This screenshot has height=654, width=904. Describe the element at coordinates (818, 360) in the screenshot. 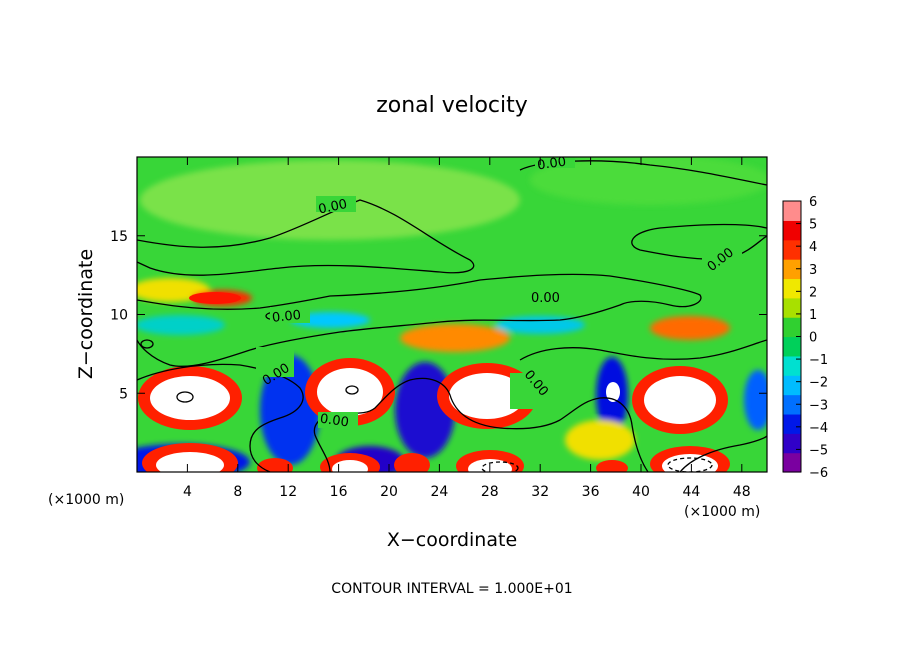

I see `colorbar-tick-label: −1` at that location.